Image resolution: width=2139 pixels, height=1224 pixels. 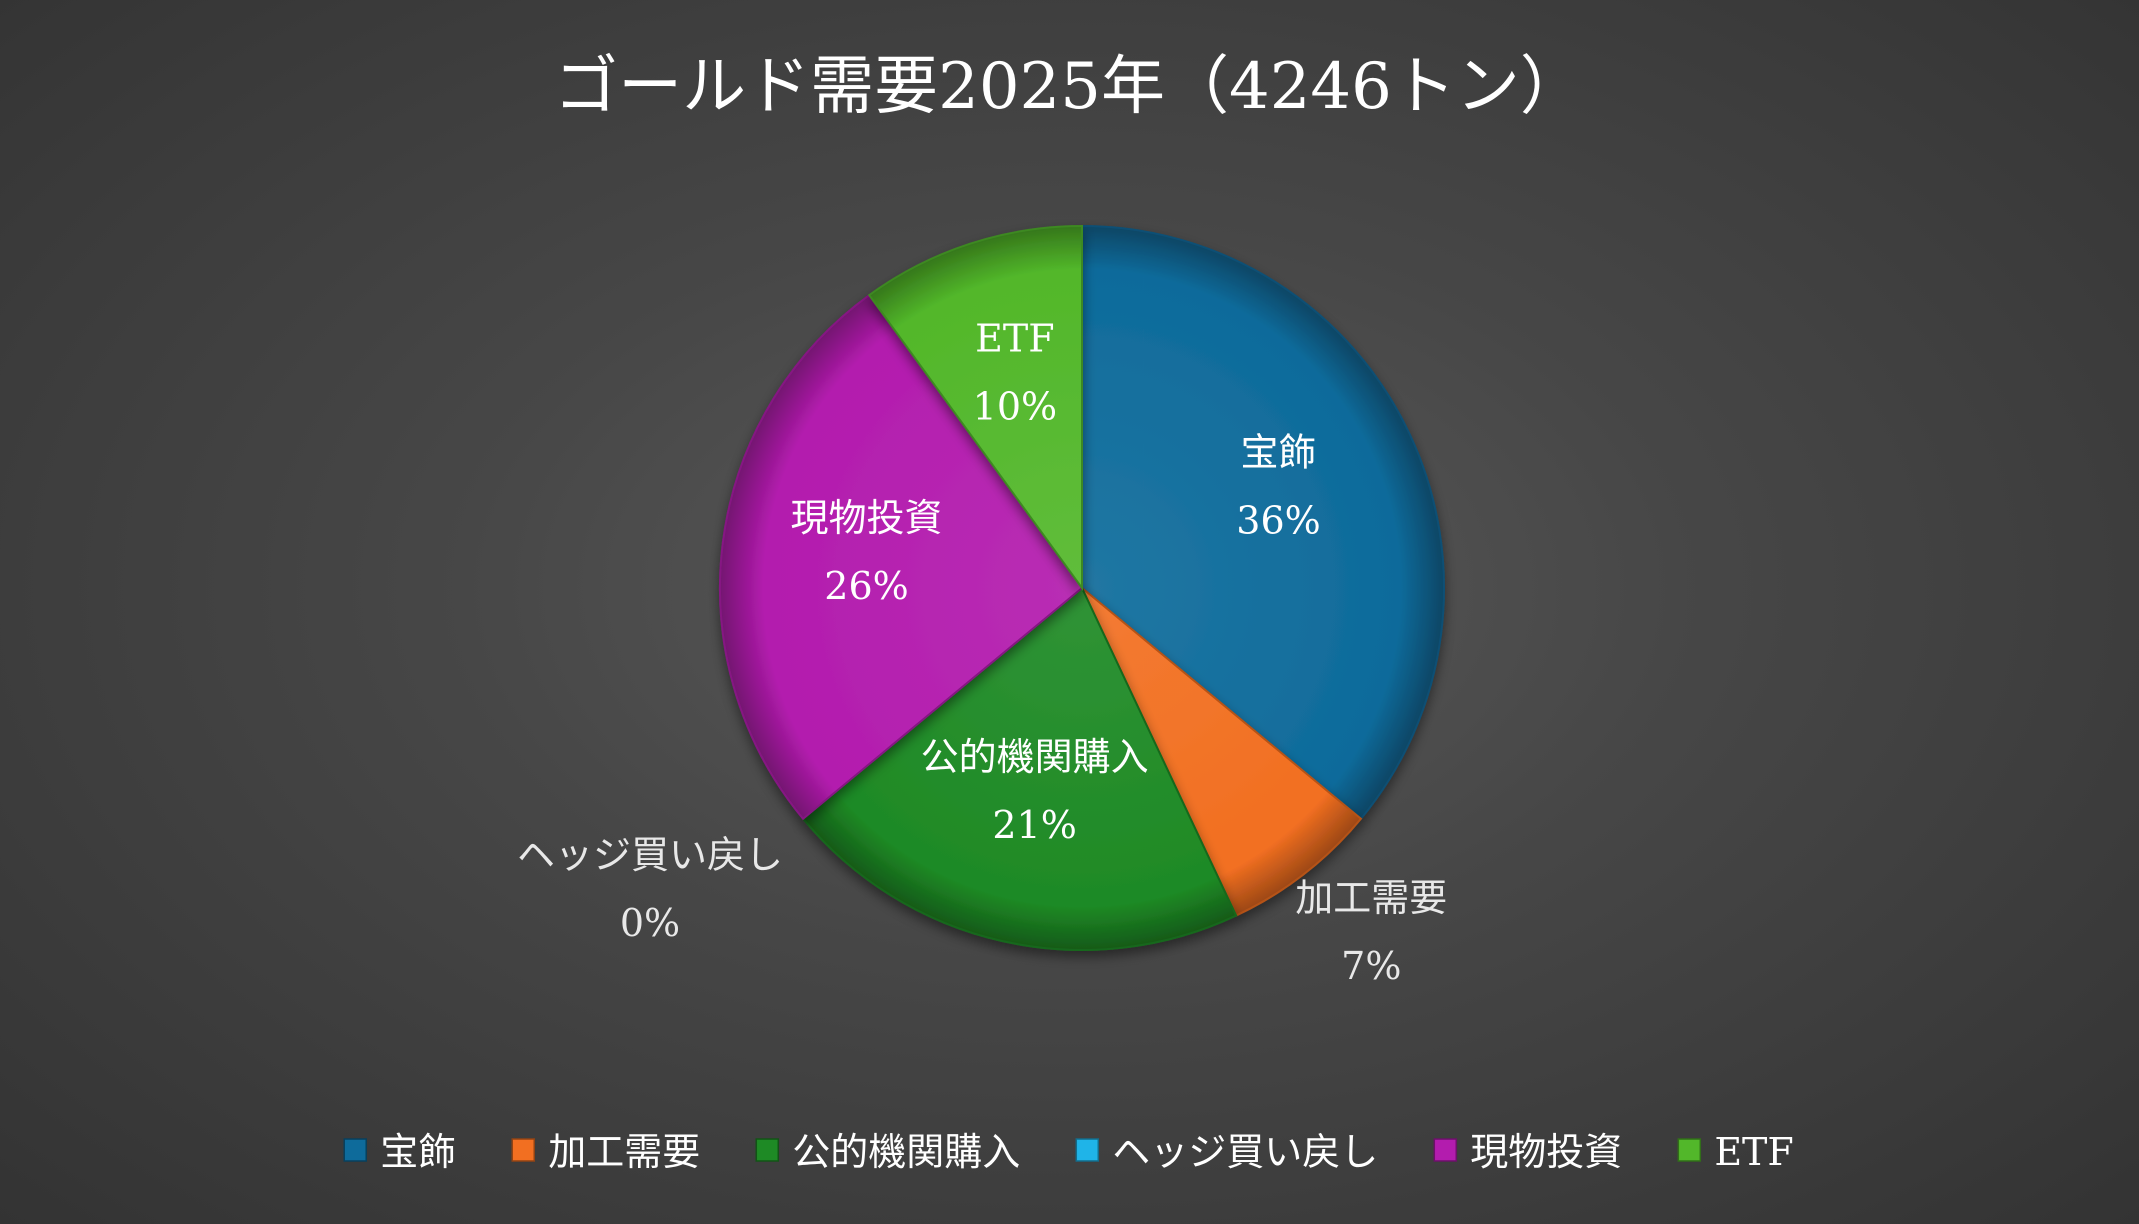 What do you see at coordinates (1035, 757) in the screenshot?
I see `slice-label-2: 公的機関購入` at bounding box center [1035, 757].